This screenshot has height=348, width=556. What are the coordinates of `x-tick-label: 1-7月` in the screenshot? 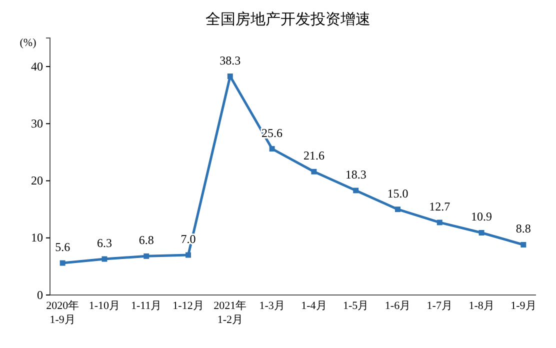 It's located at (439, 306).